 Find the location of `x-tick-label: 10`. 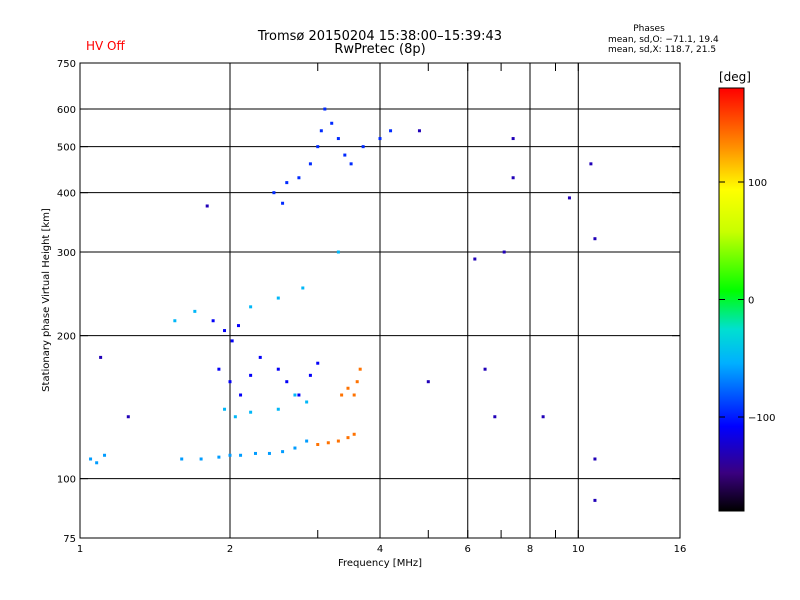

x-tick-label: 10 is located at coordinates (578, 549).